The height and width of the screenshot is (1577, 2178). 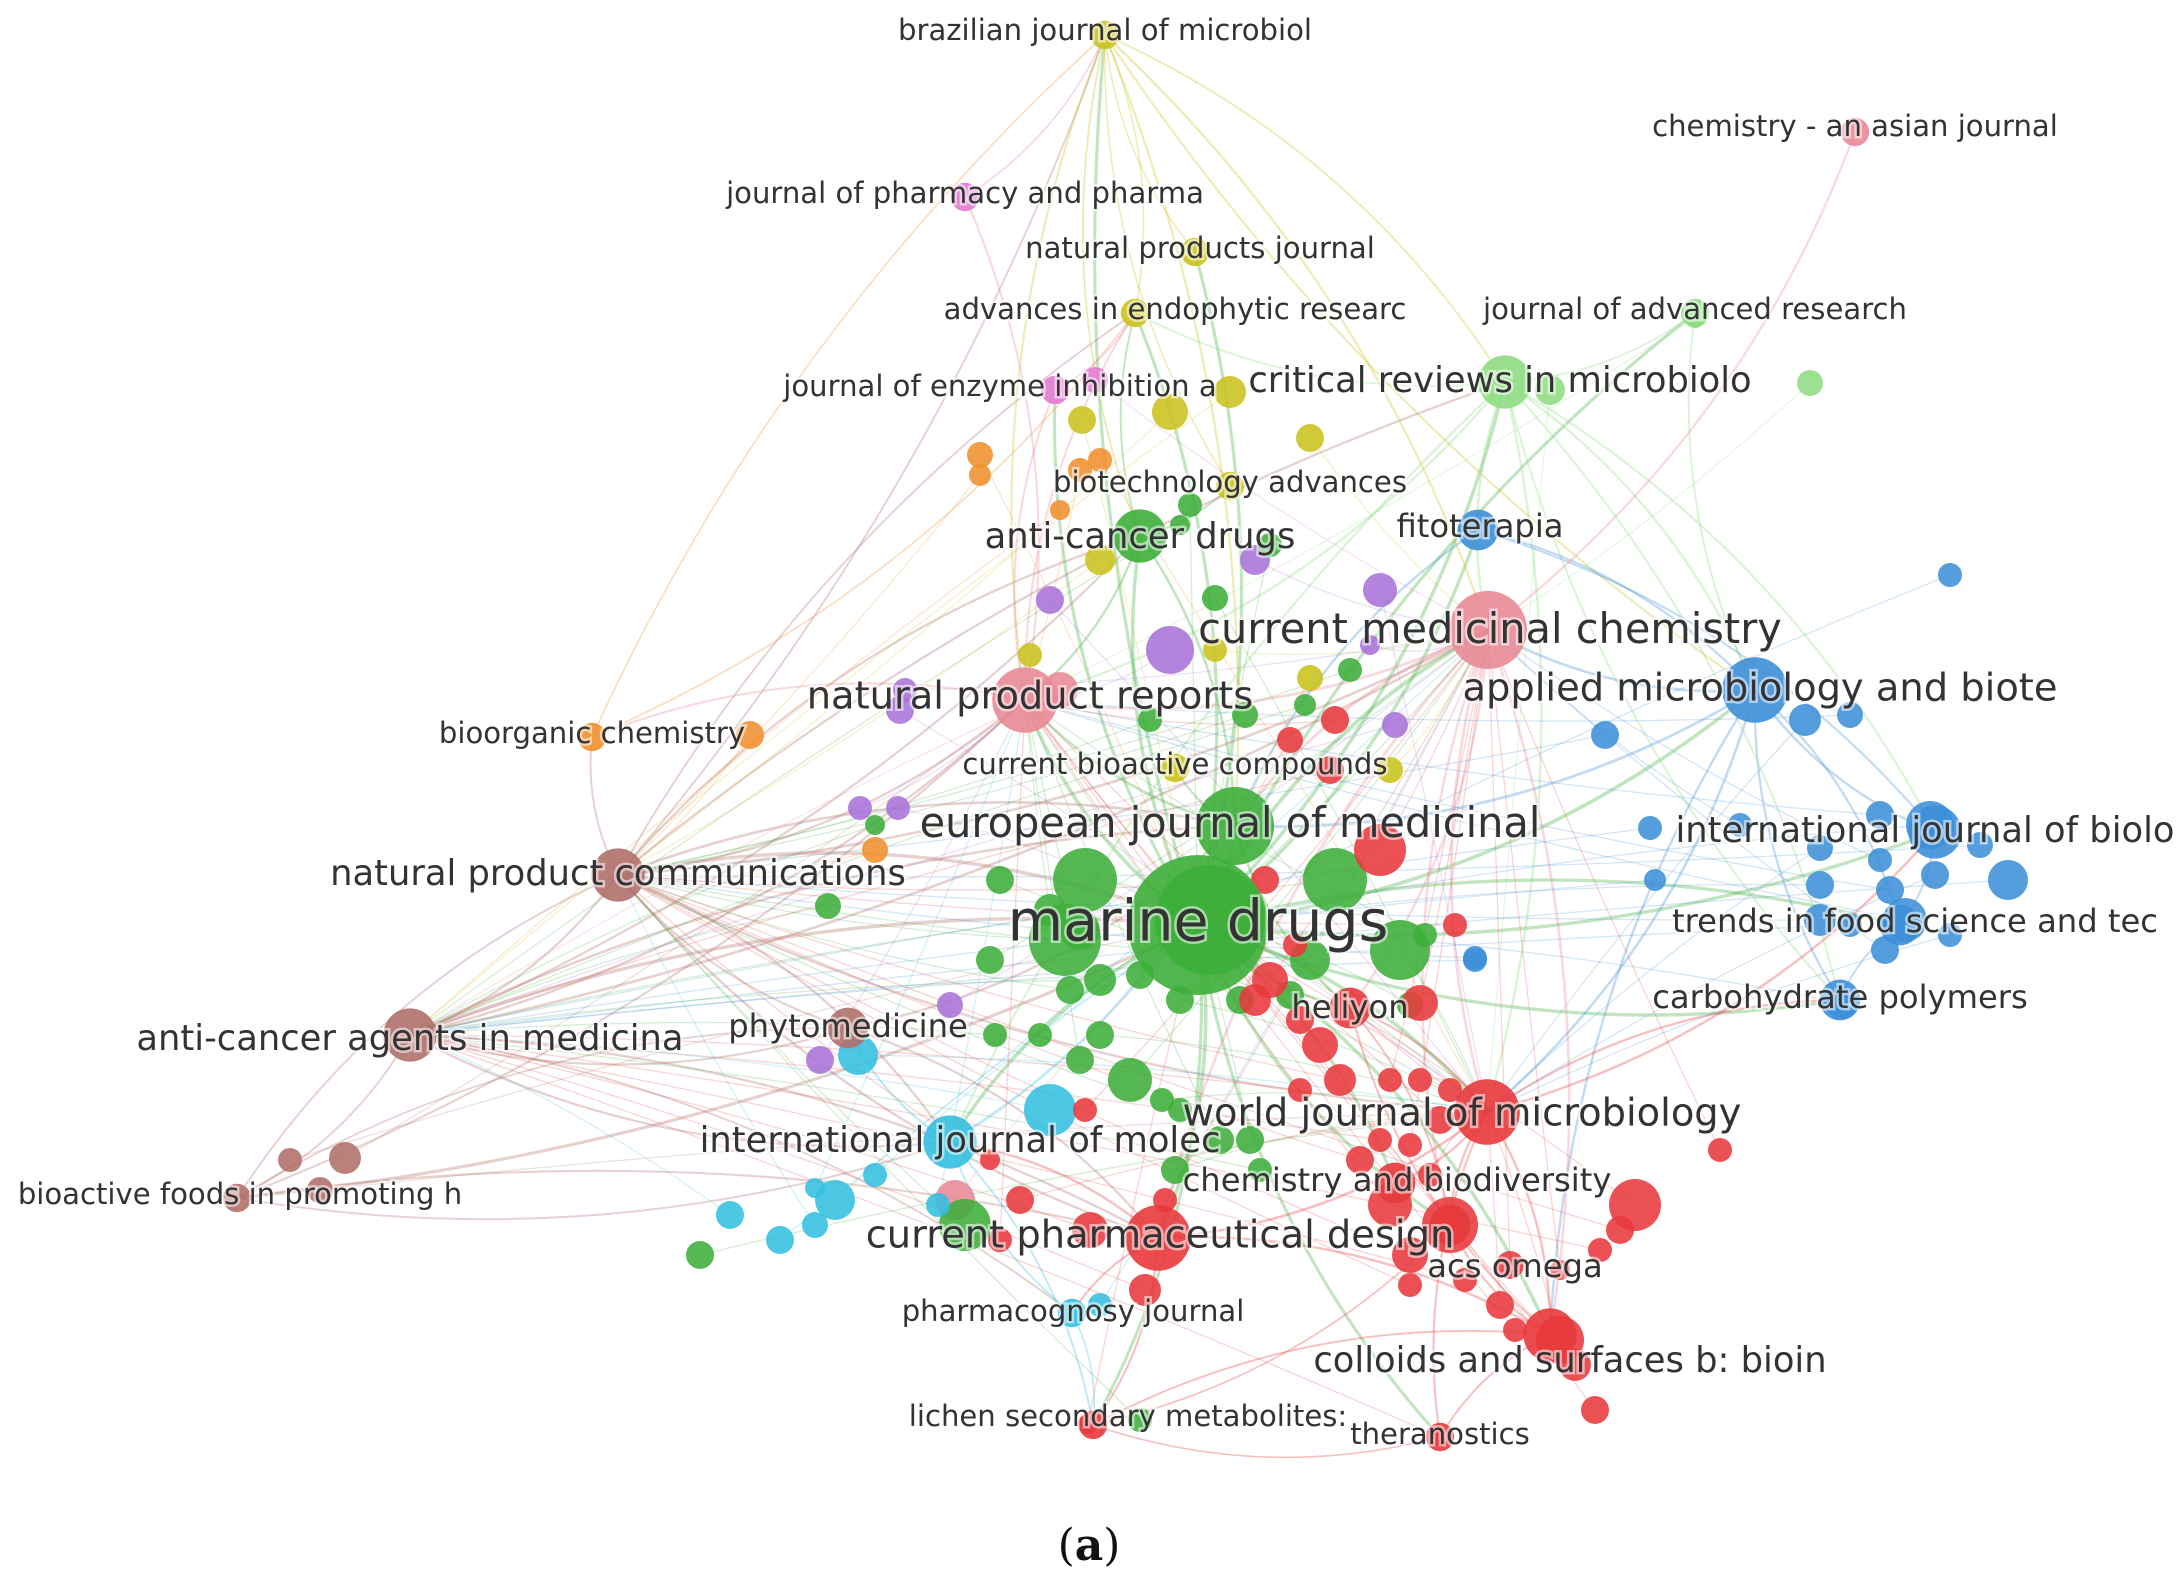 I want to click on label-npj: natural products journal, so click(x=1200, y=248).